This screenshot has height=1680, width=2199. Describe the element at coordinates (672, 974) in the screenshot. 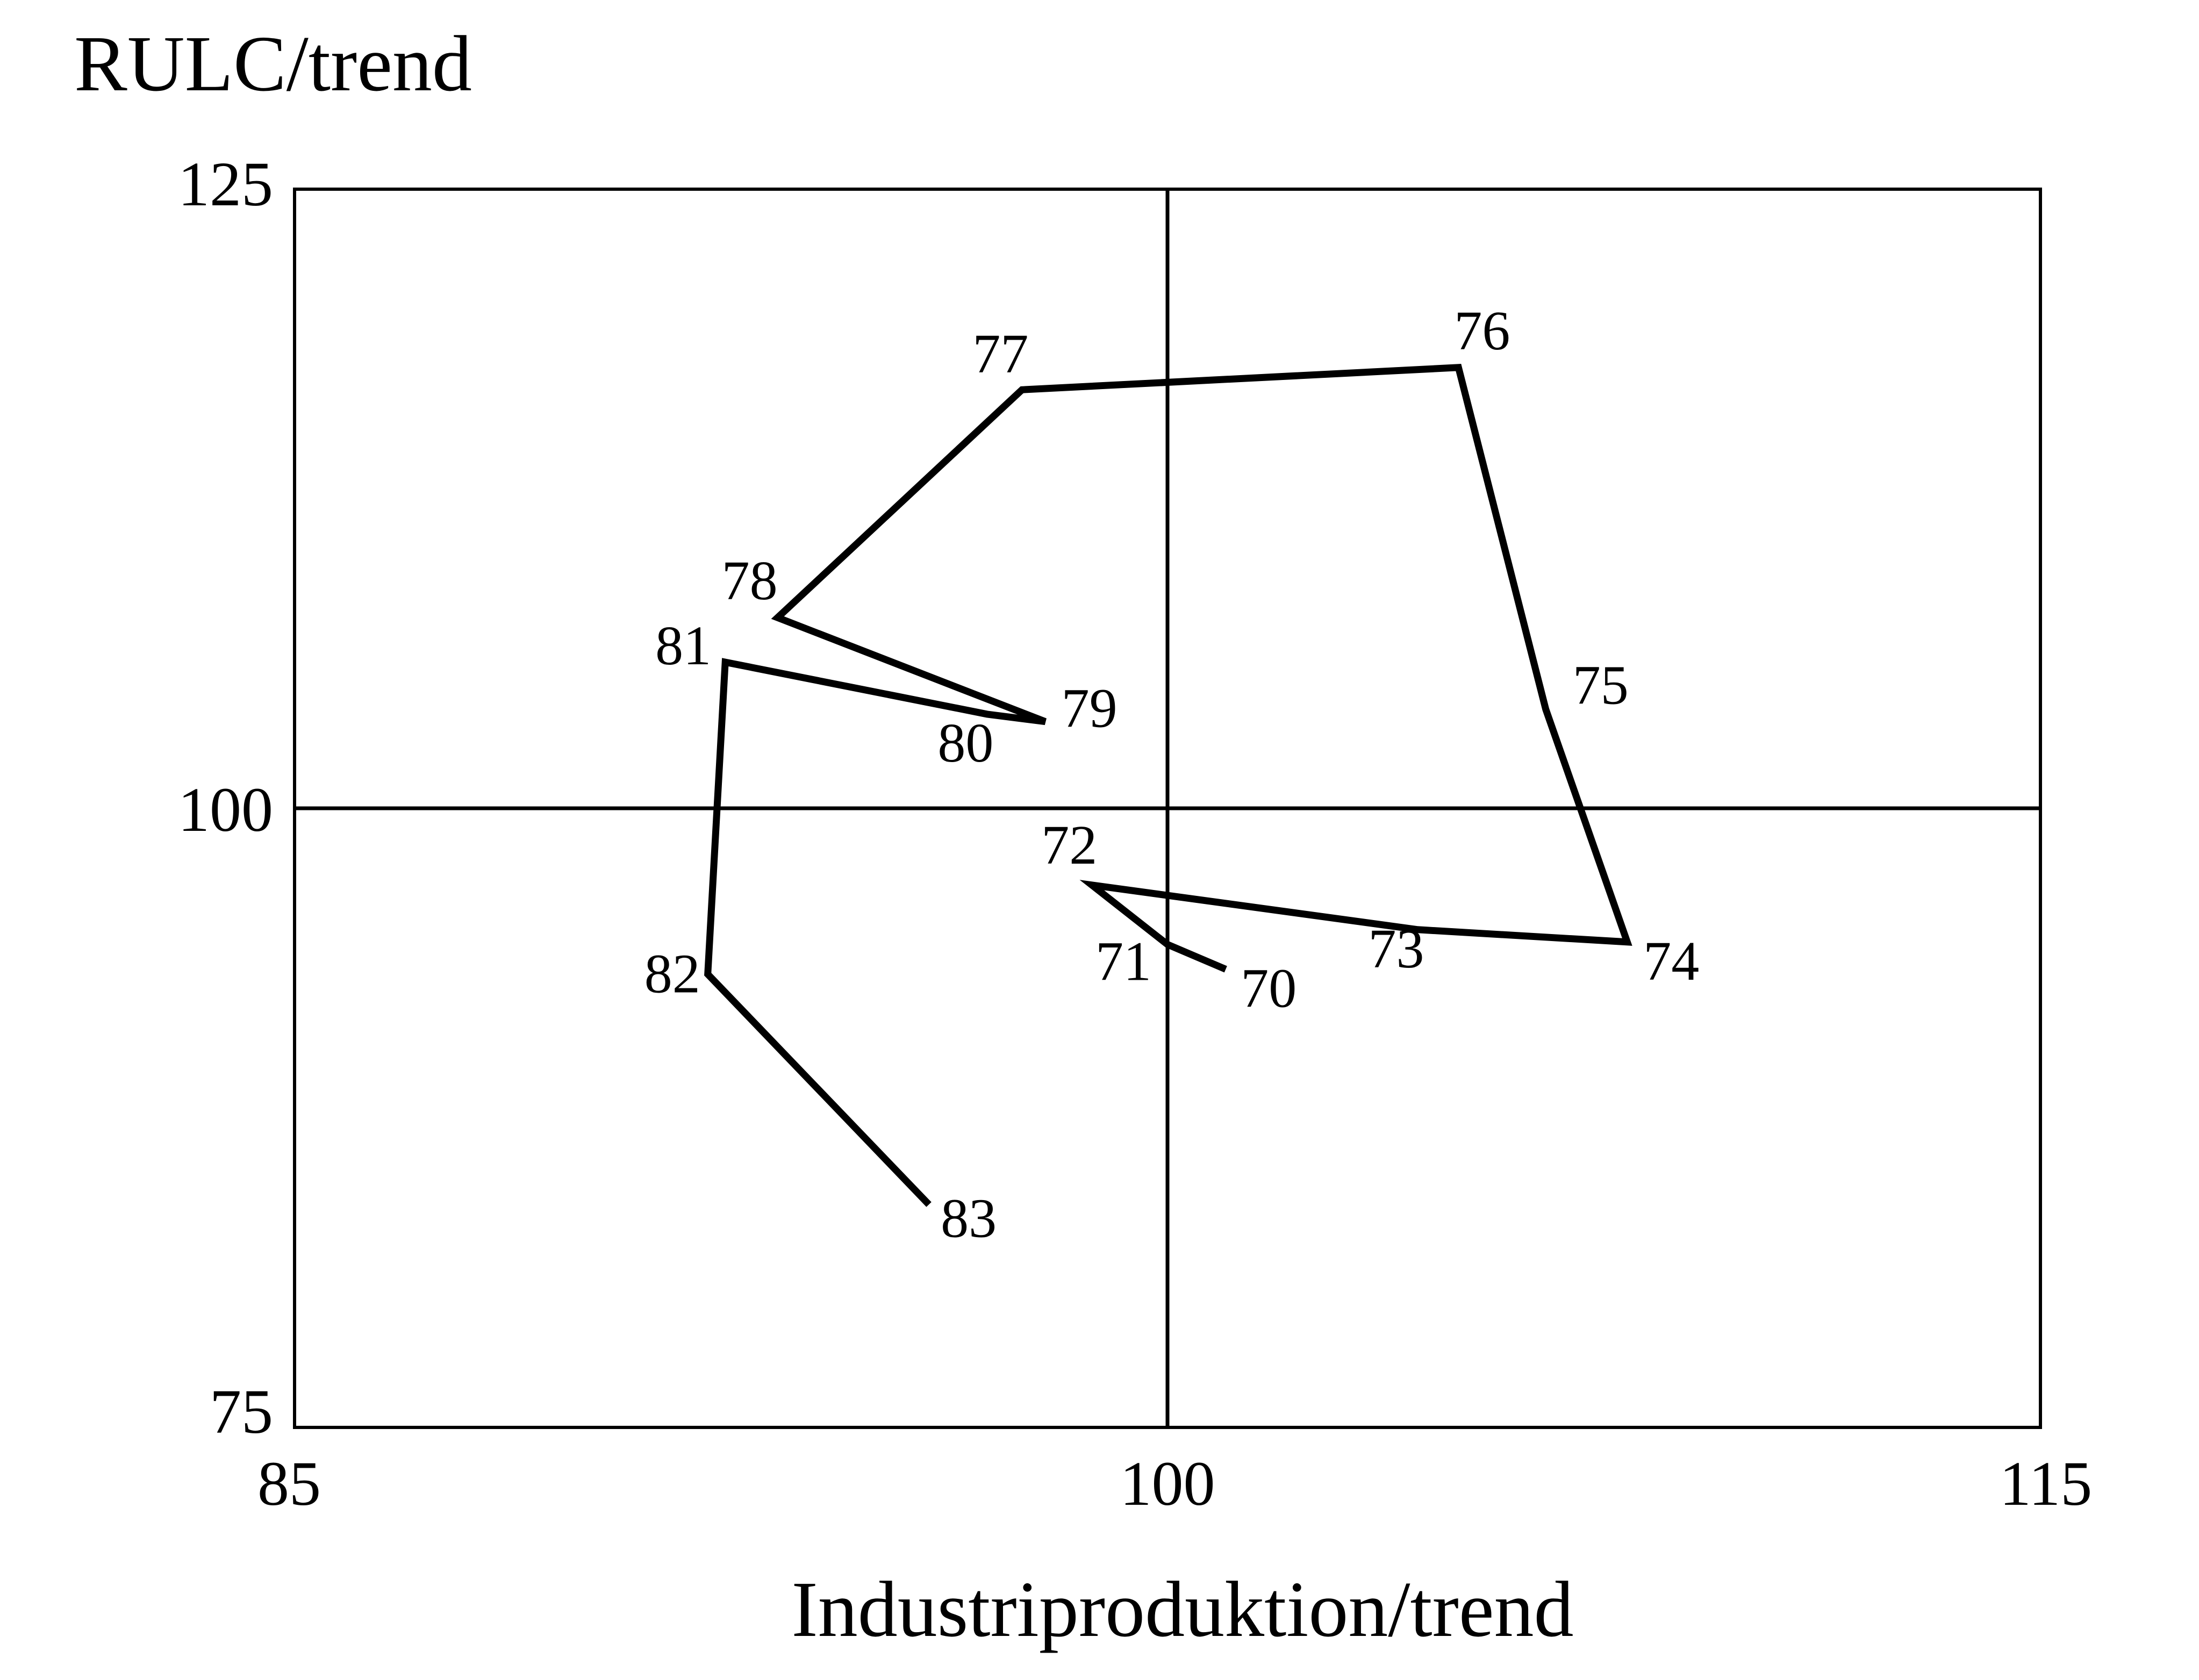

I see `point-label-82: 82` at that location.